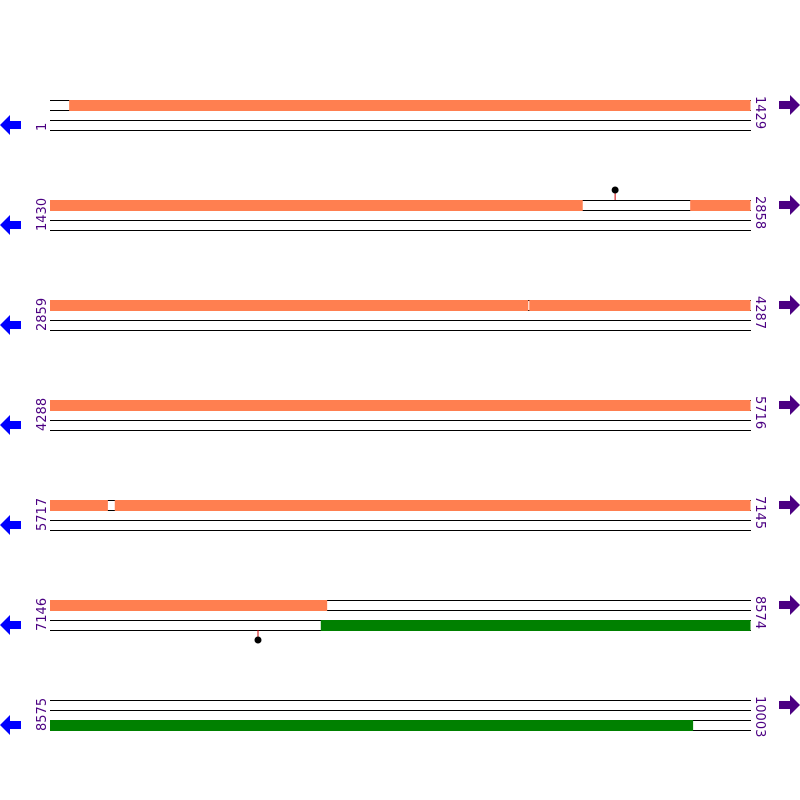 The image size is (800, 800). What do you see at coordinates (759, 212) in the screenshot?
I see `row-end-label: 2858` at bounding box center [759, 212].